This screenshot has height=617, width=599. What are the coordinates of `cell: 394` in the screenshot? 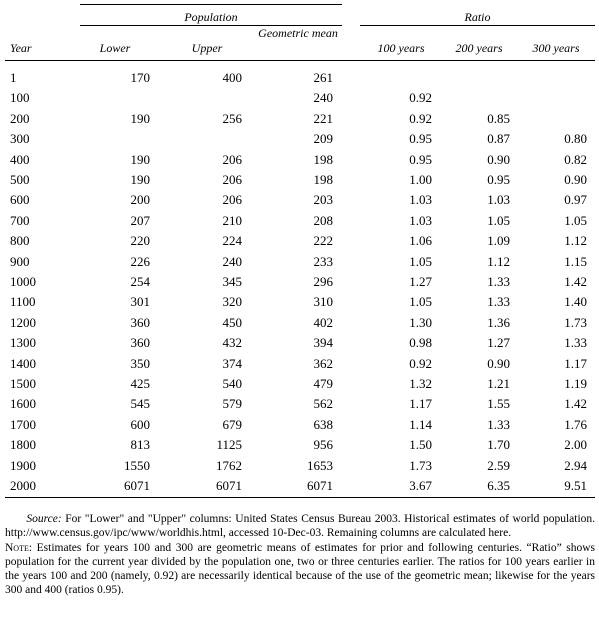 It's located at (323, 343).